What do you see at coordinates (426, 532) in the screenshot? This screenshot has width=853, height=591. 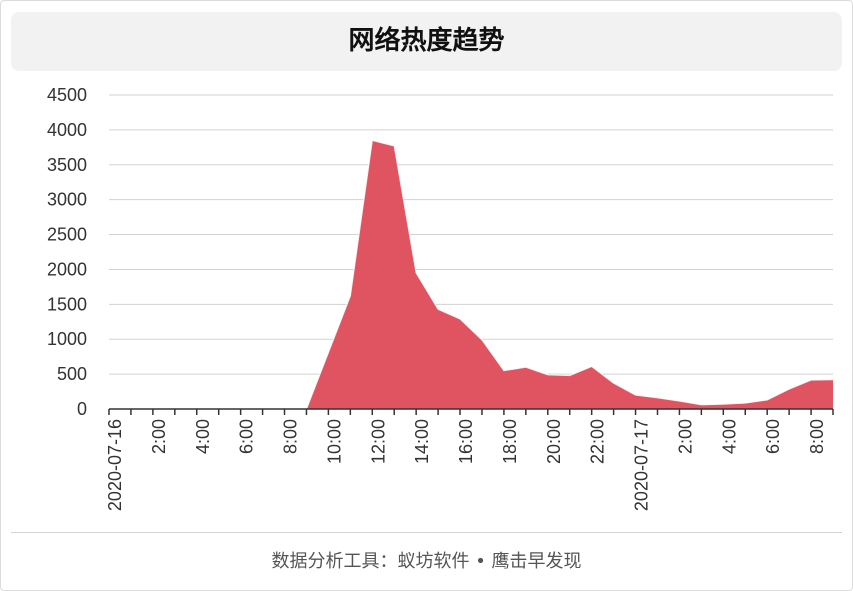 I see `footer-divider` at bounding box center [426, 532].